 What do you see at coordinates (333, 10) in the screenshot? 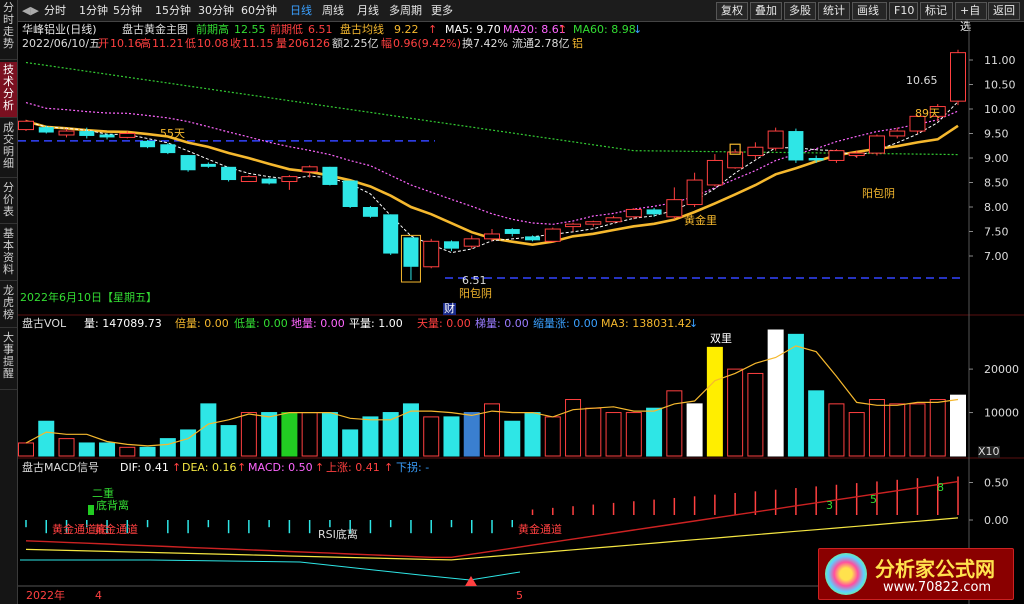
I see `period-tab-7: 周线` at bounding box center [333, 10].